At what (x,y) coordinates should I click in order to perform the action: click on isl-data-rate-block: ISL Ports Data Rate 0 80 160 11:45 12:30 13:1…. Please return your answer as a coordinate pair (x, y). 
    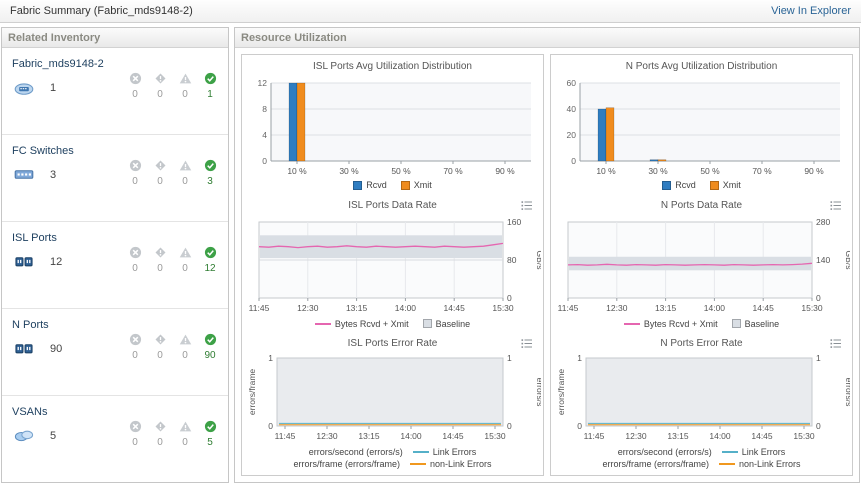
    Looking at the image, I should click on (392, 265).